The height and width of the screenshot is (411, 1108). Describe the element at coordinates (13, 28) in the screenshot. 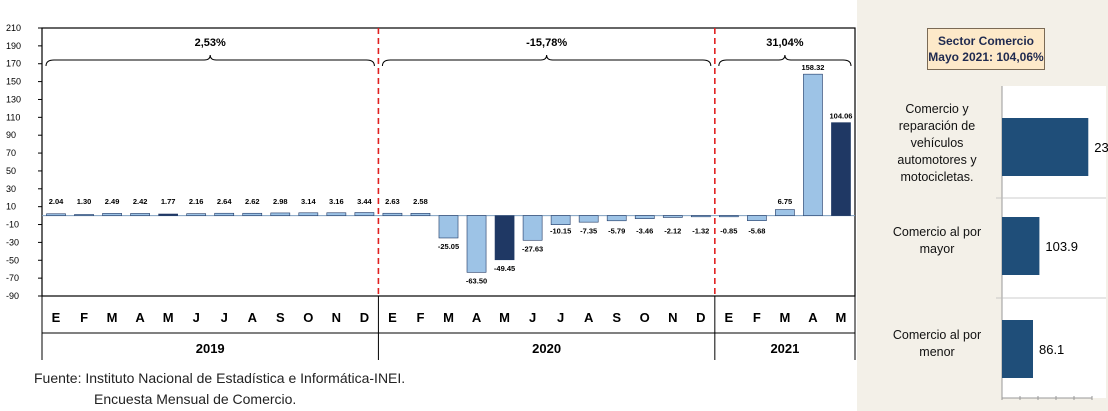

I see `y-tick-label: 210` at that location.